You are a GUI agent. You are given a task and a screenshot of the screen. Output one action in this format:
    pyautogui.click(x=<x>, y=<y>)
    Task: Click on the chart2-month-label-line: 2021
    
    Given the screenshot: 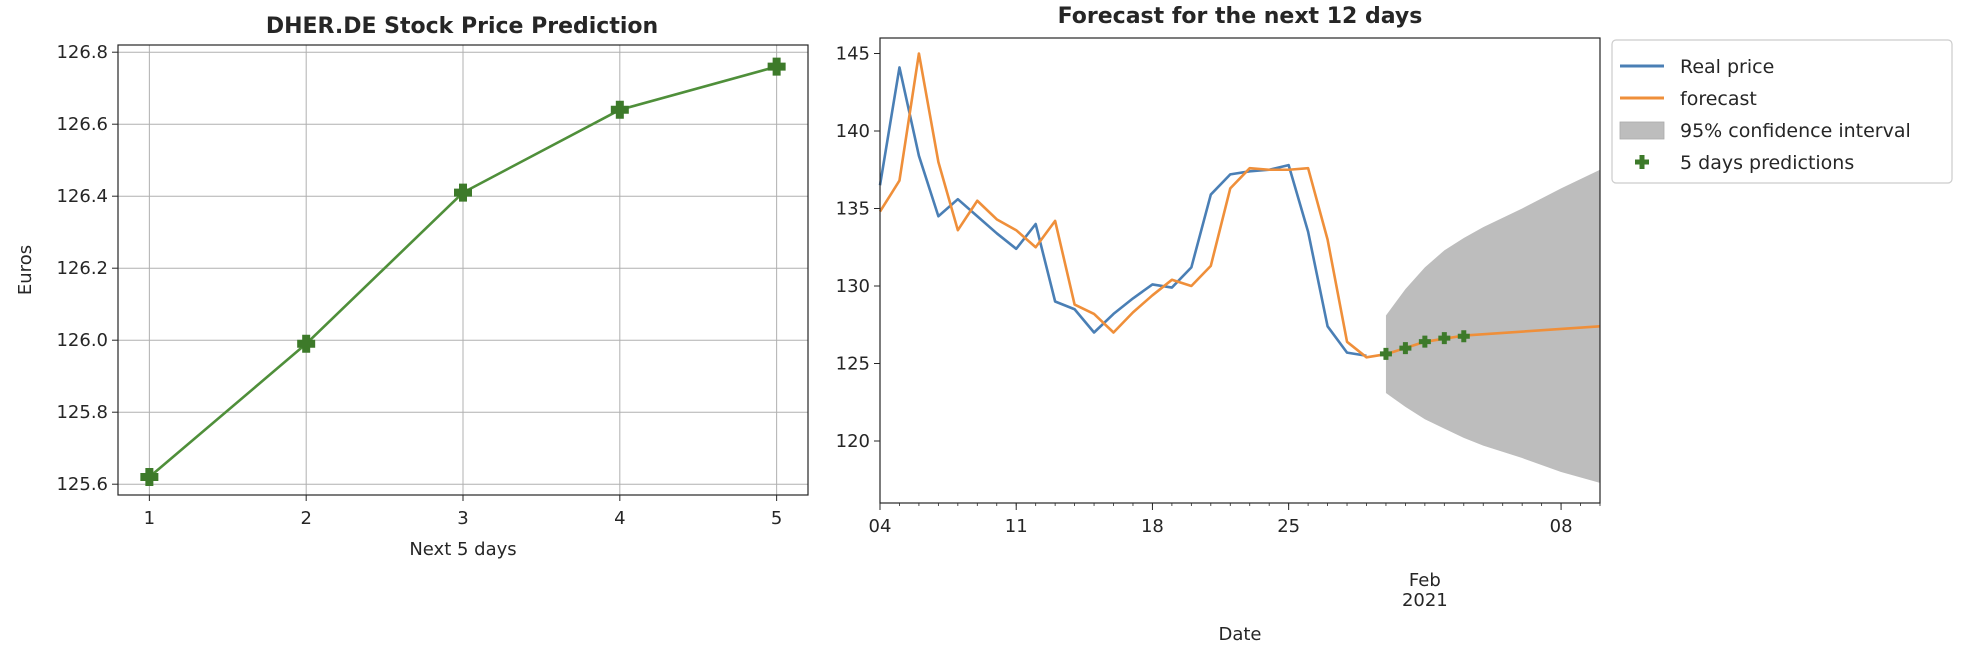 What is the action you would take?
    pyautogui.click(x=1425, y=600)
    